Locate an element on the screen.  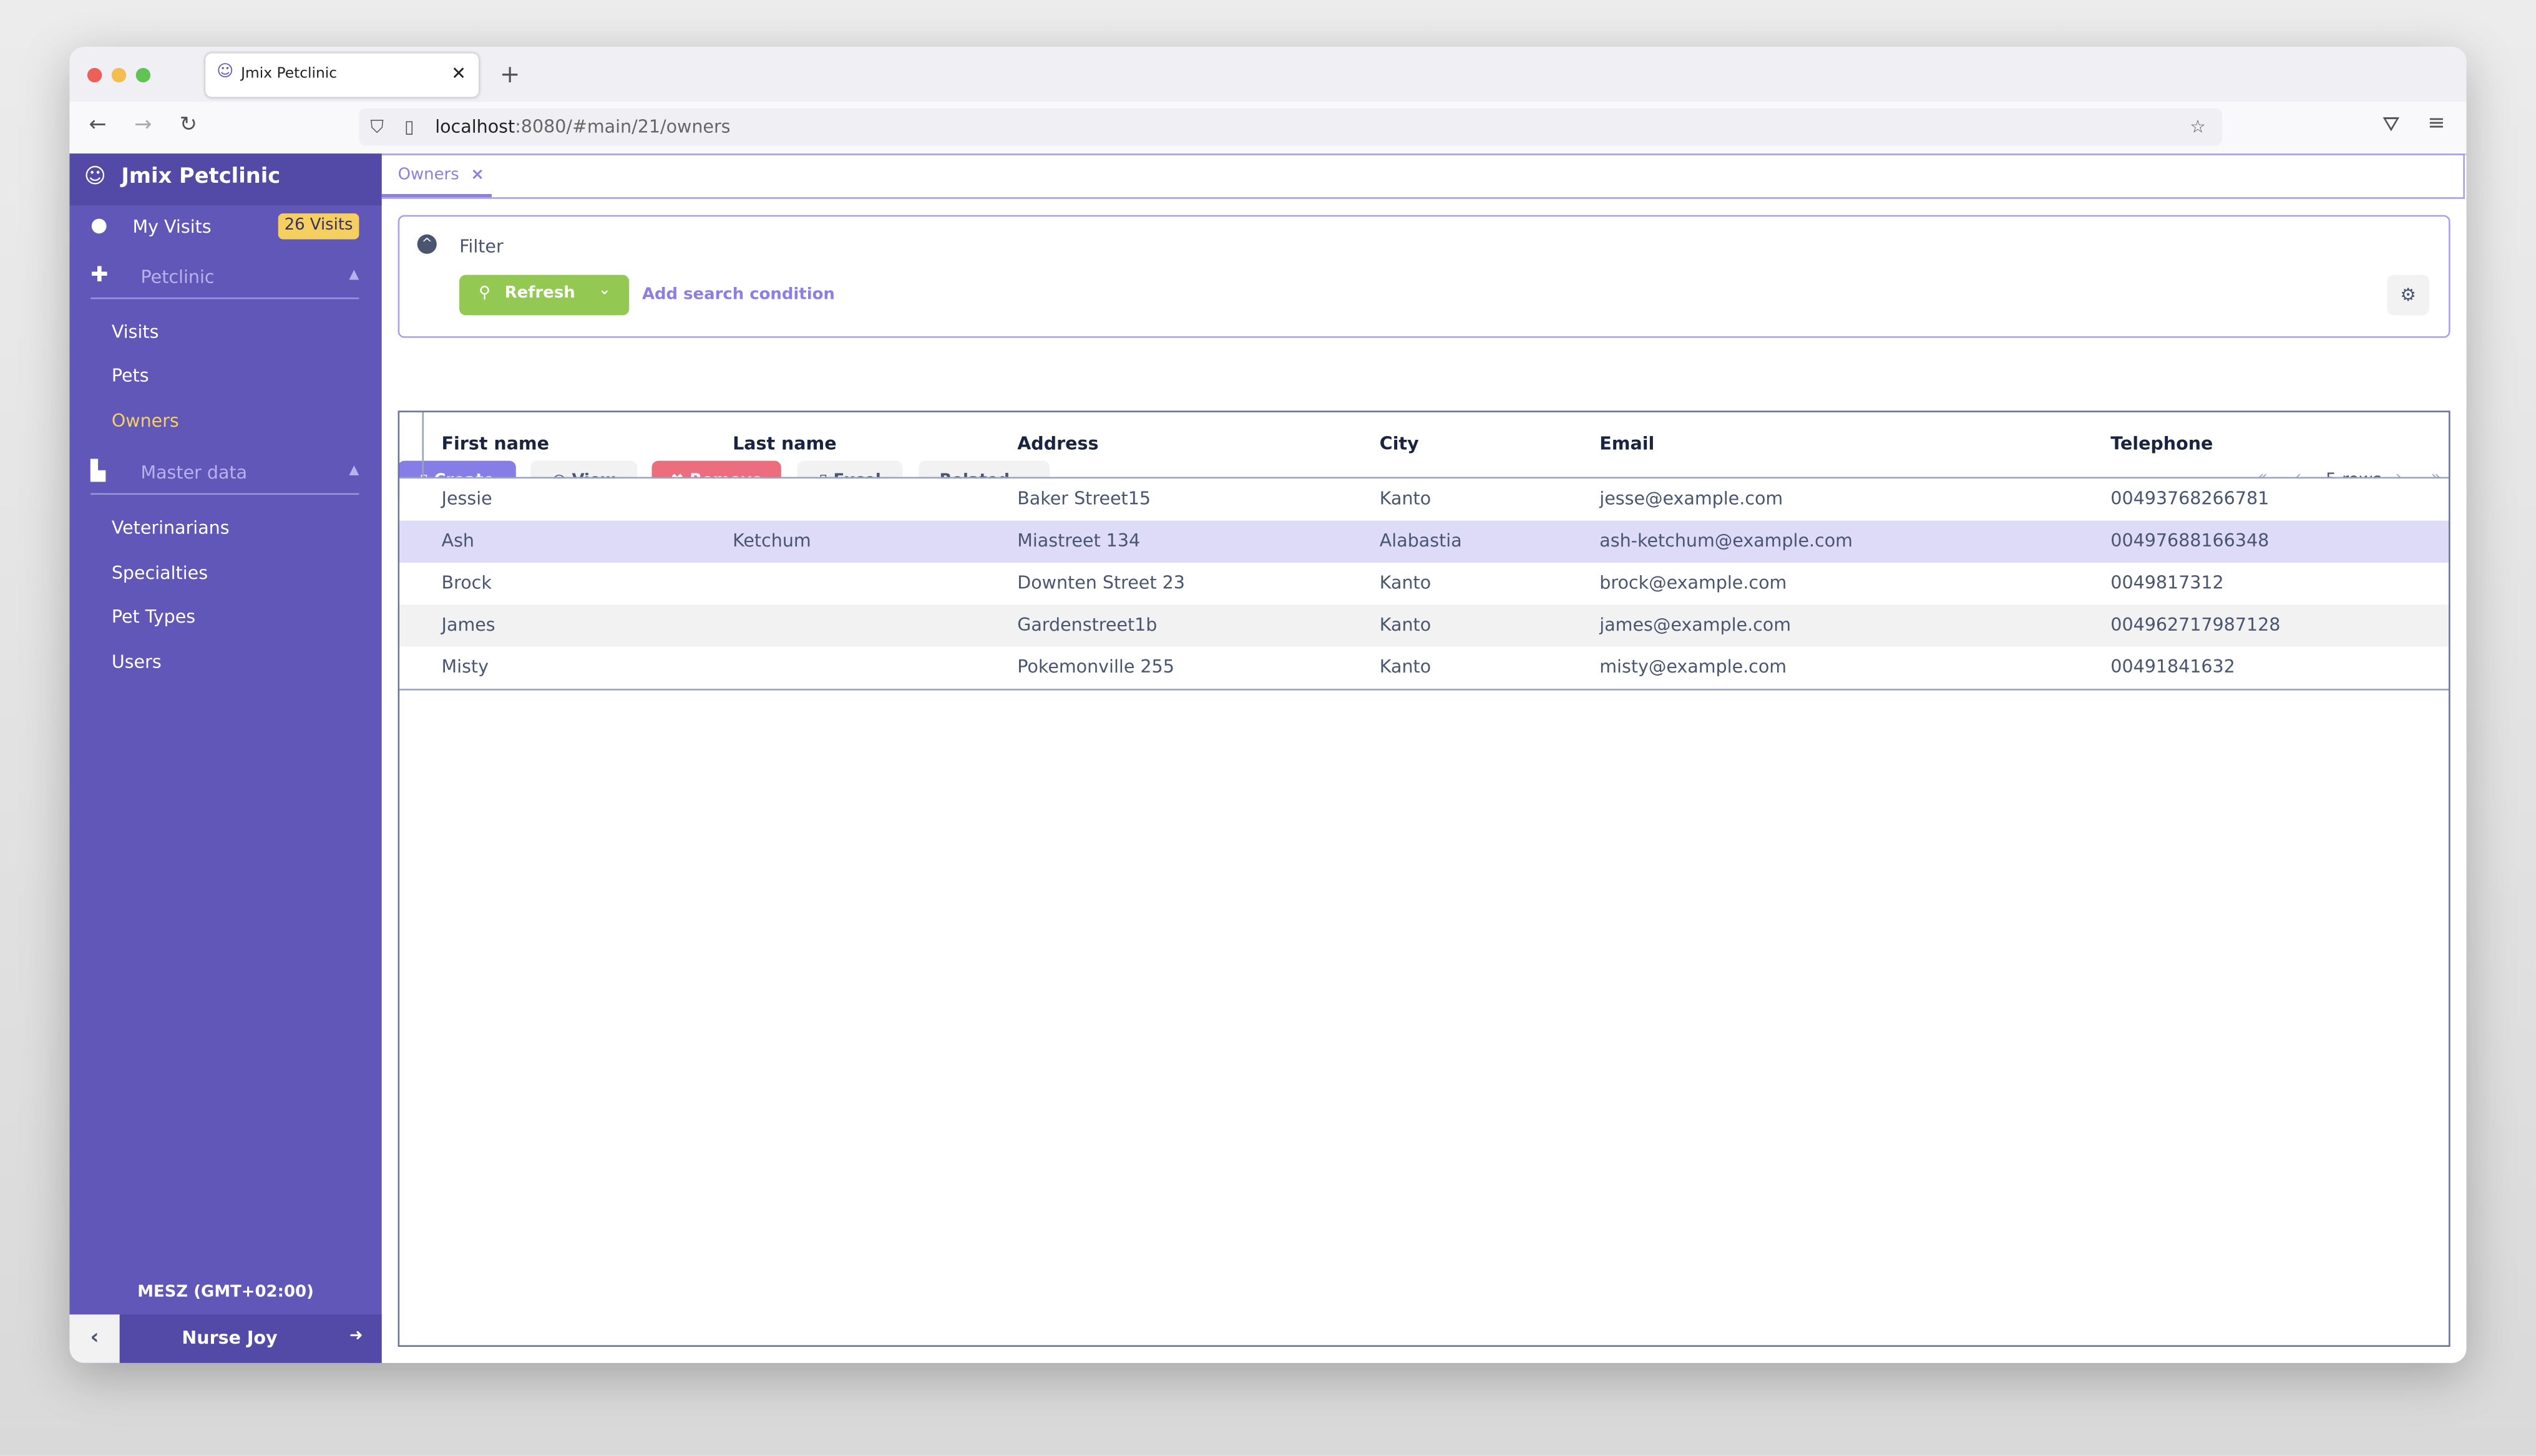
forward-icon: → is located at coordinates (143, 126).